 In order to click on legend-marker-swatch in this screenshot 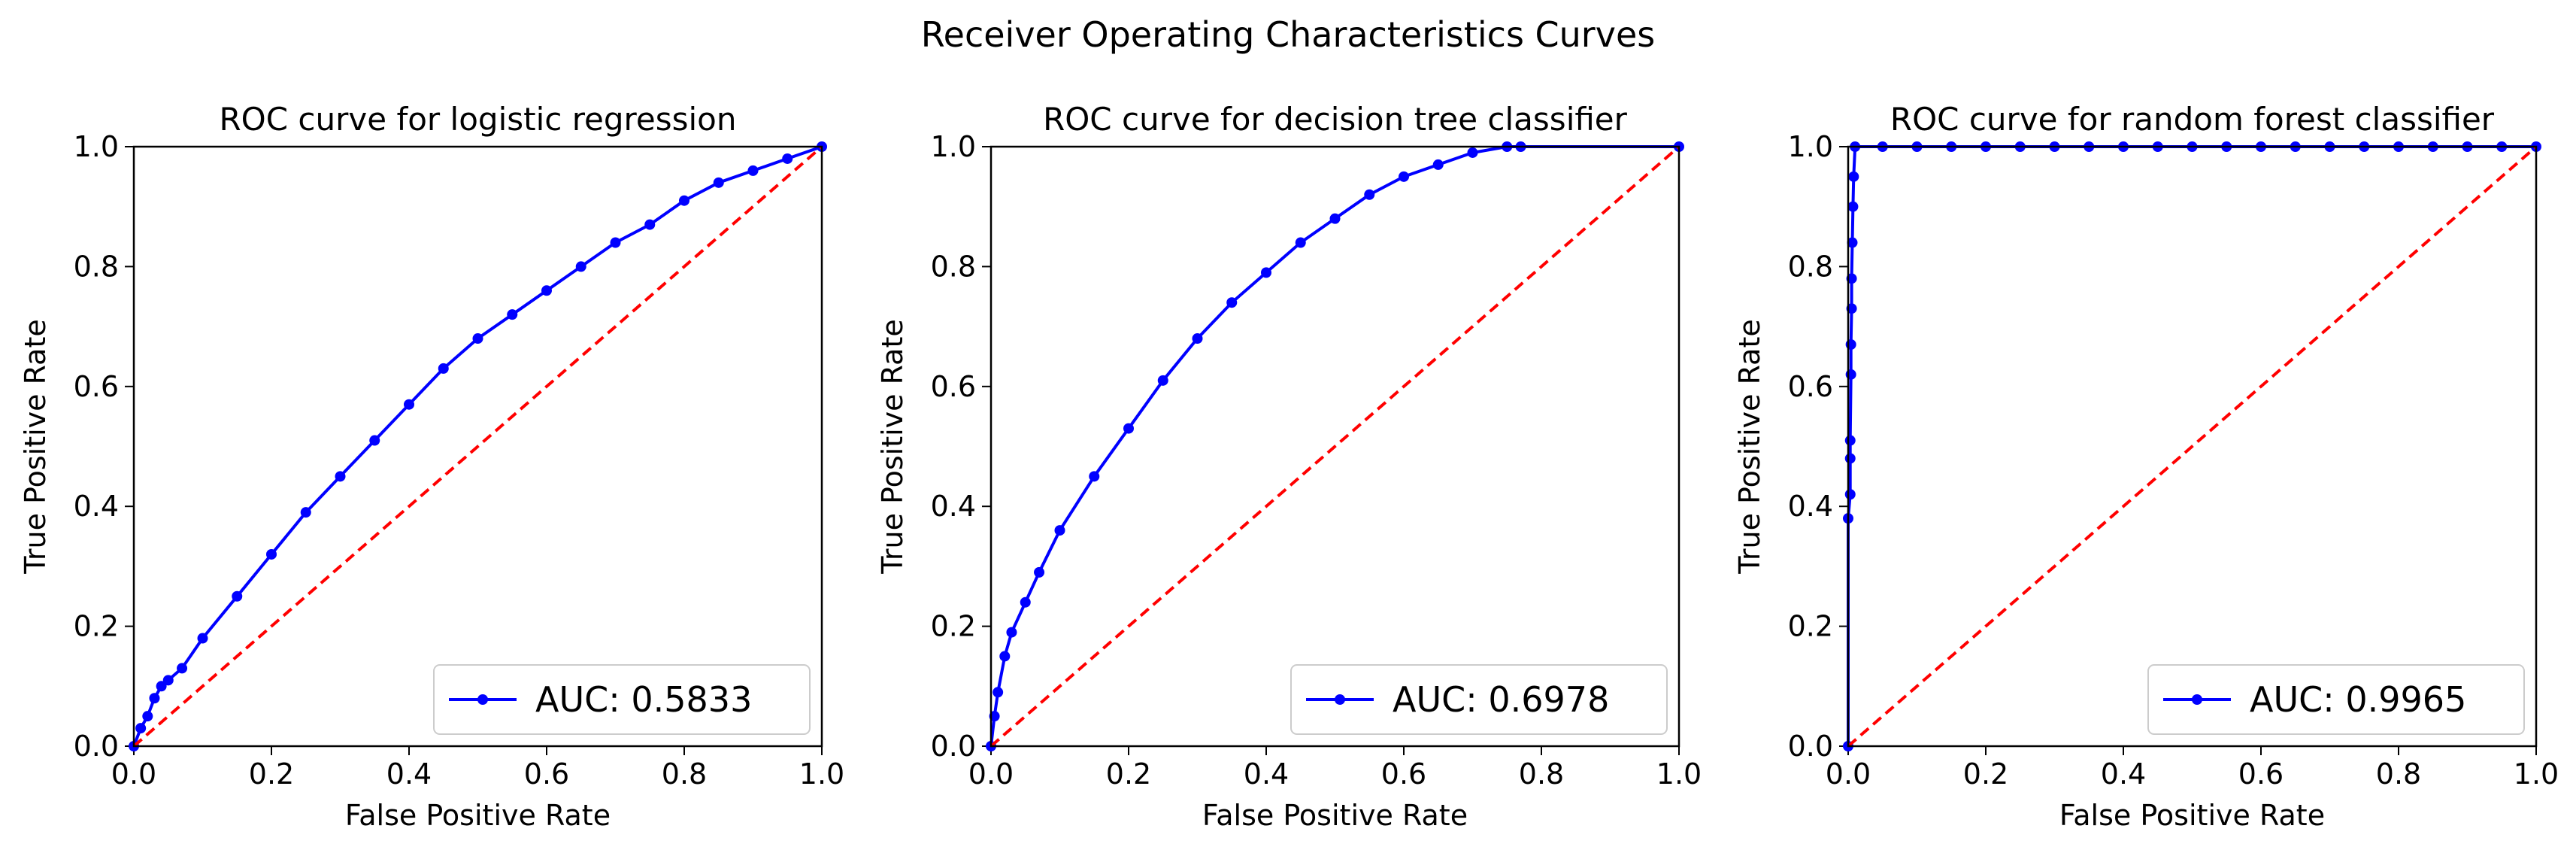, I will do `click(2197, 699)`.